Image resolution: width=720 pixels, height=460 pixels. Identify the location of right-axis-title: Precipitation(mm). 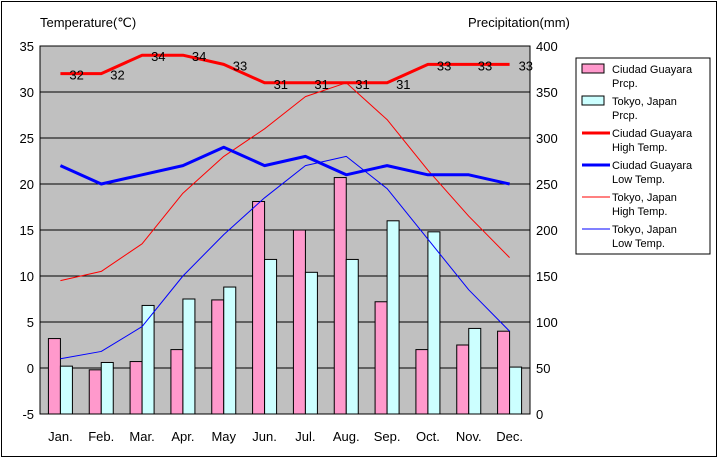
(519, 22).